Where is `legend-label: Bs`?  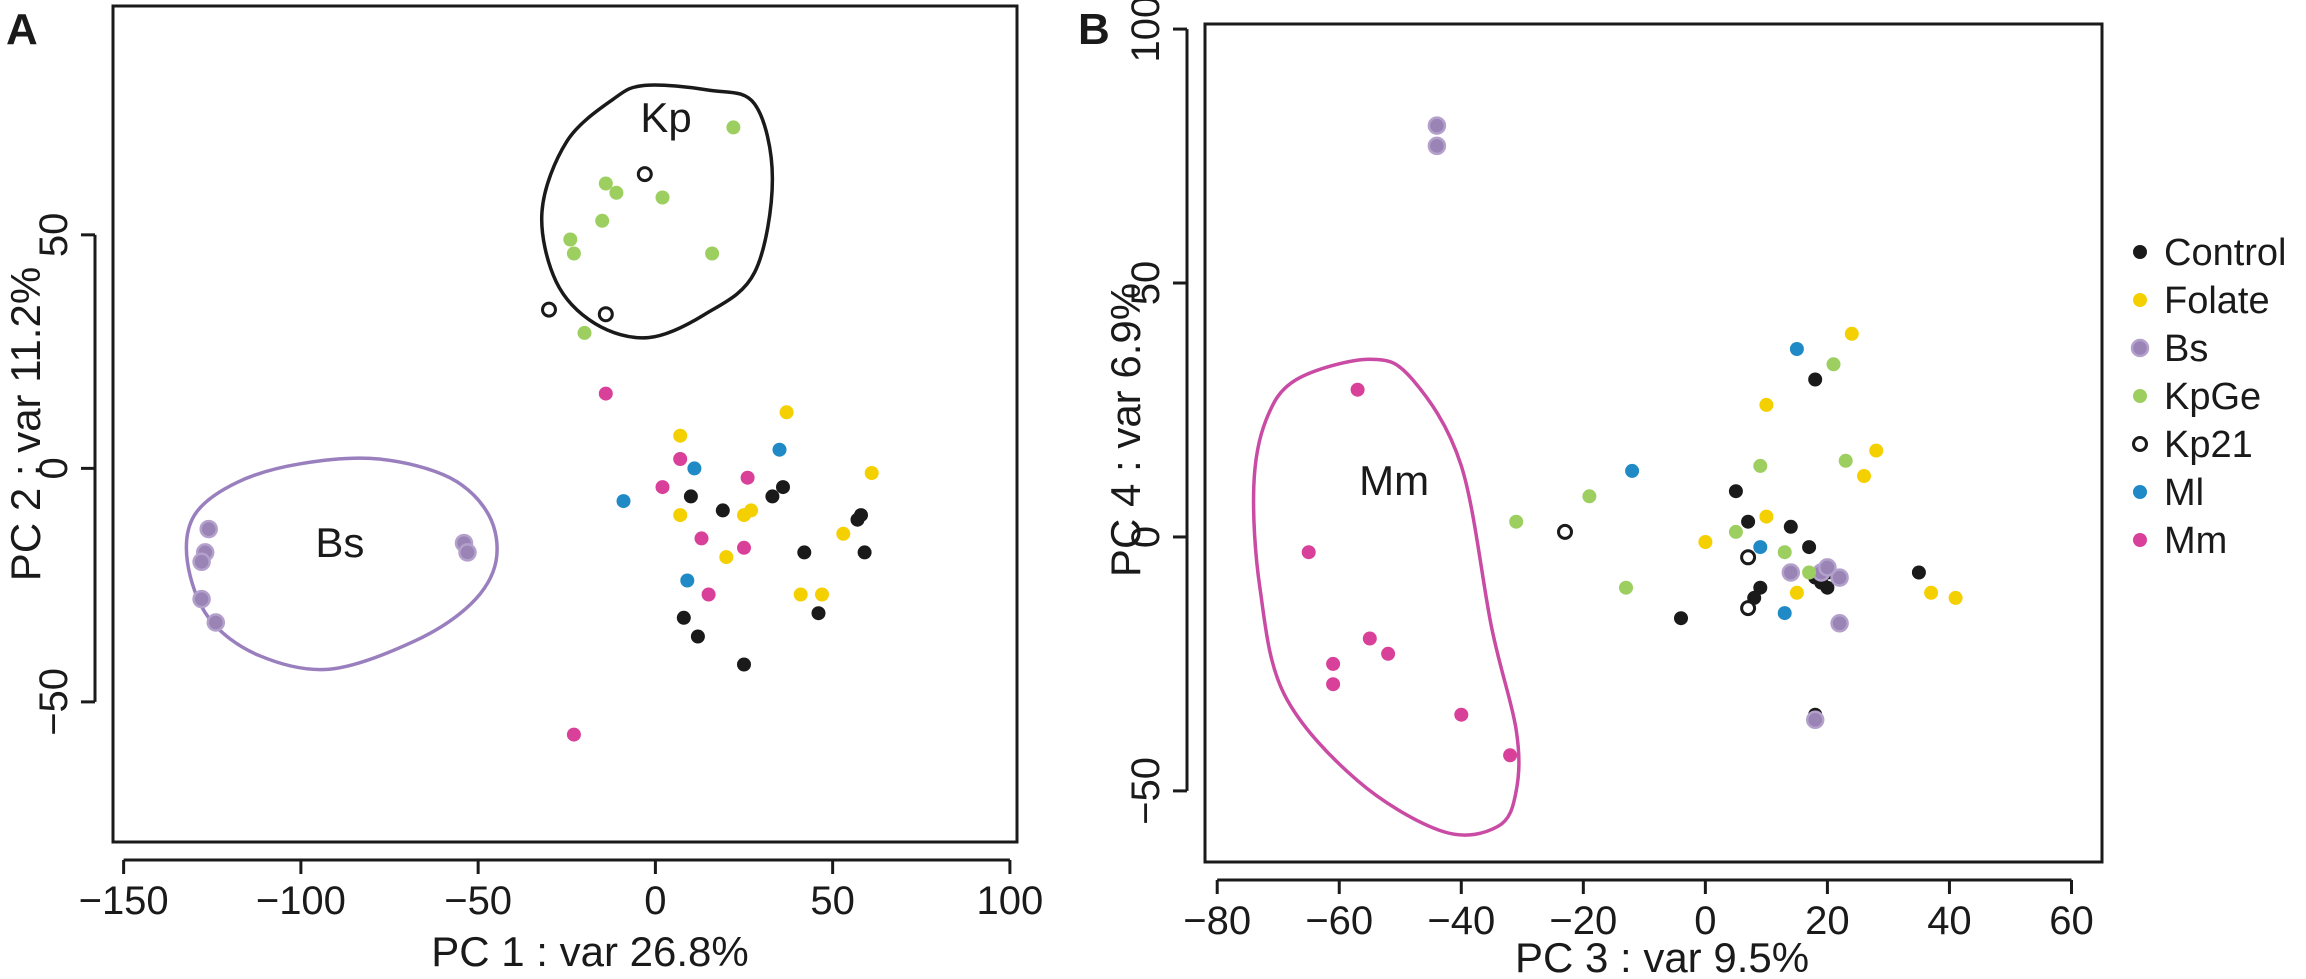 legend-label: Bs is located at coordinates (2186, 349).